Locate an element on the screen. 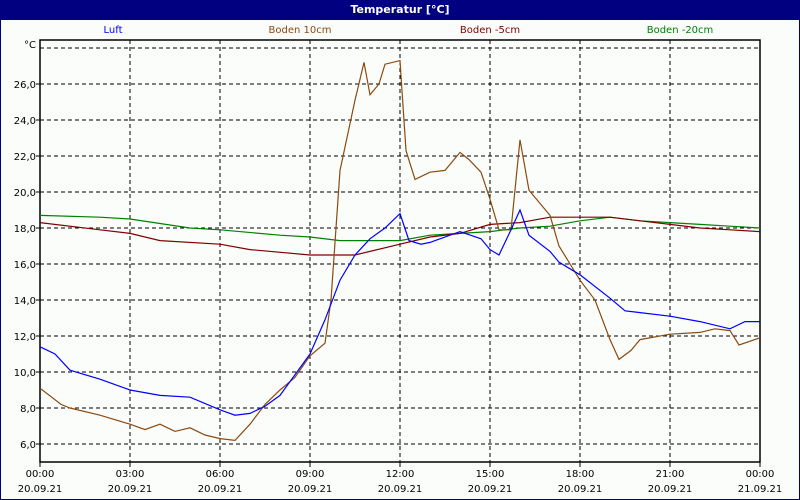 The height and width of the screenshot is (500, 800). y-tick-label: 26,0 is located at coordinates (25, 85).